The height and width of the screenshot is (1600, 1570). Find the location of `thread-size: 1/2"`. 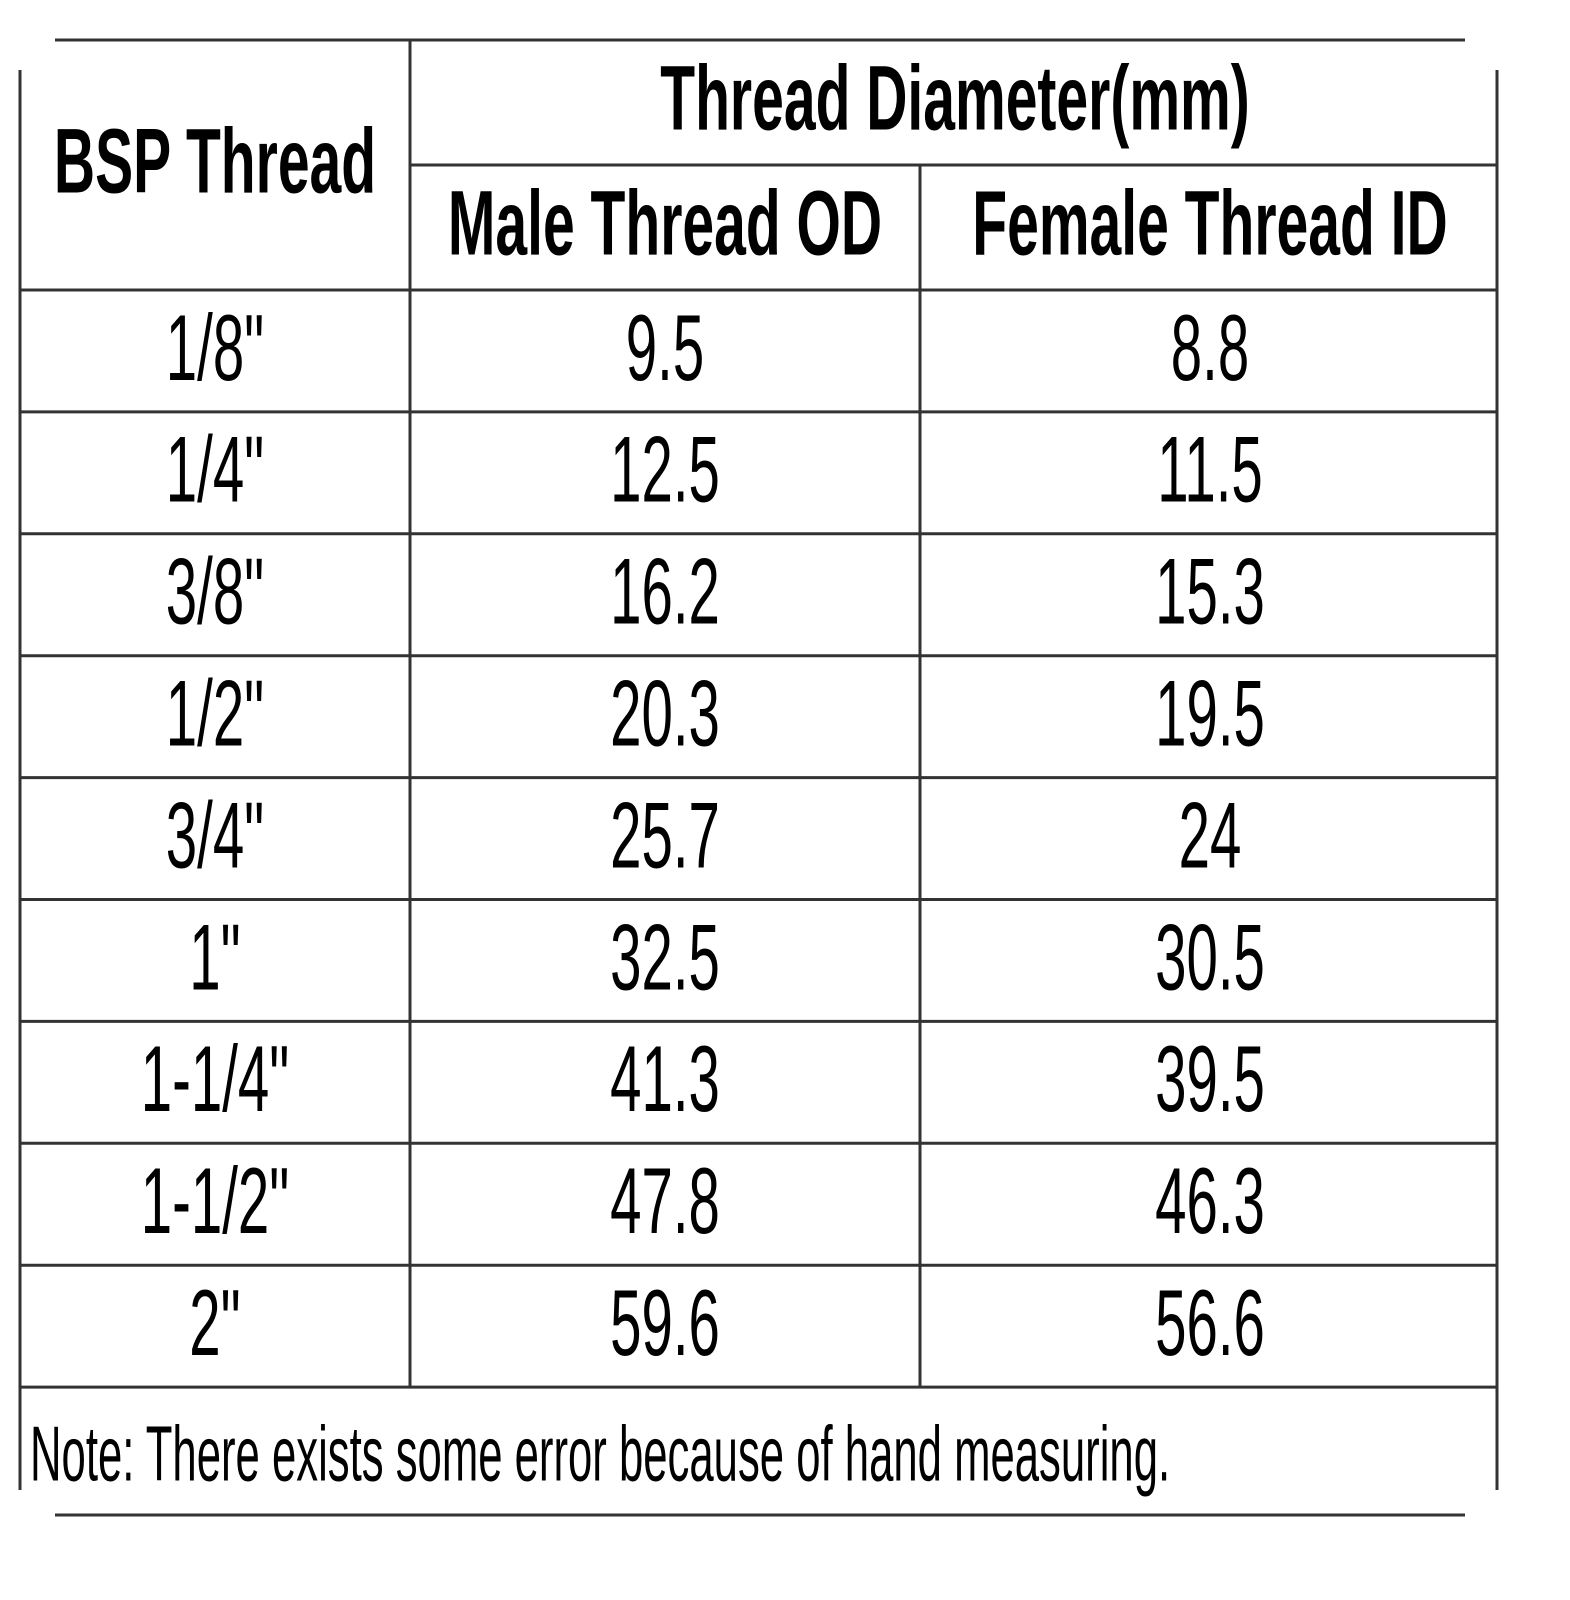

thread-size: 1/2" is located at coordinates (215, 714).